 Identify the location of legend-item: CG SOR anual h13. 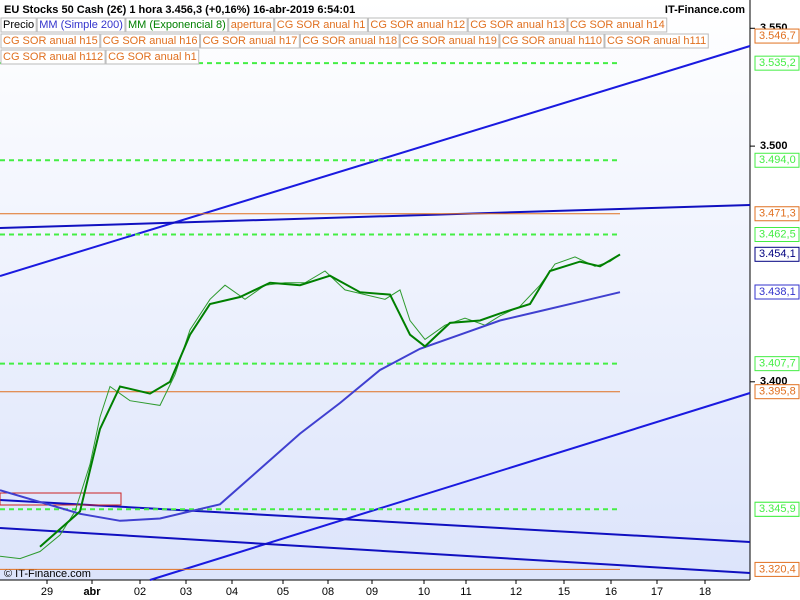
(517, 25).